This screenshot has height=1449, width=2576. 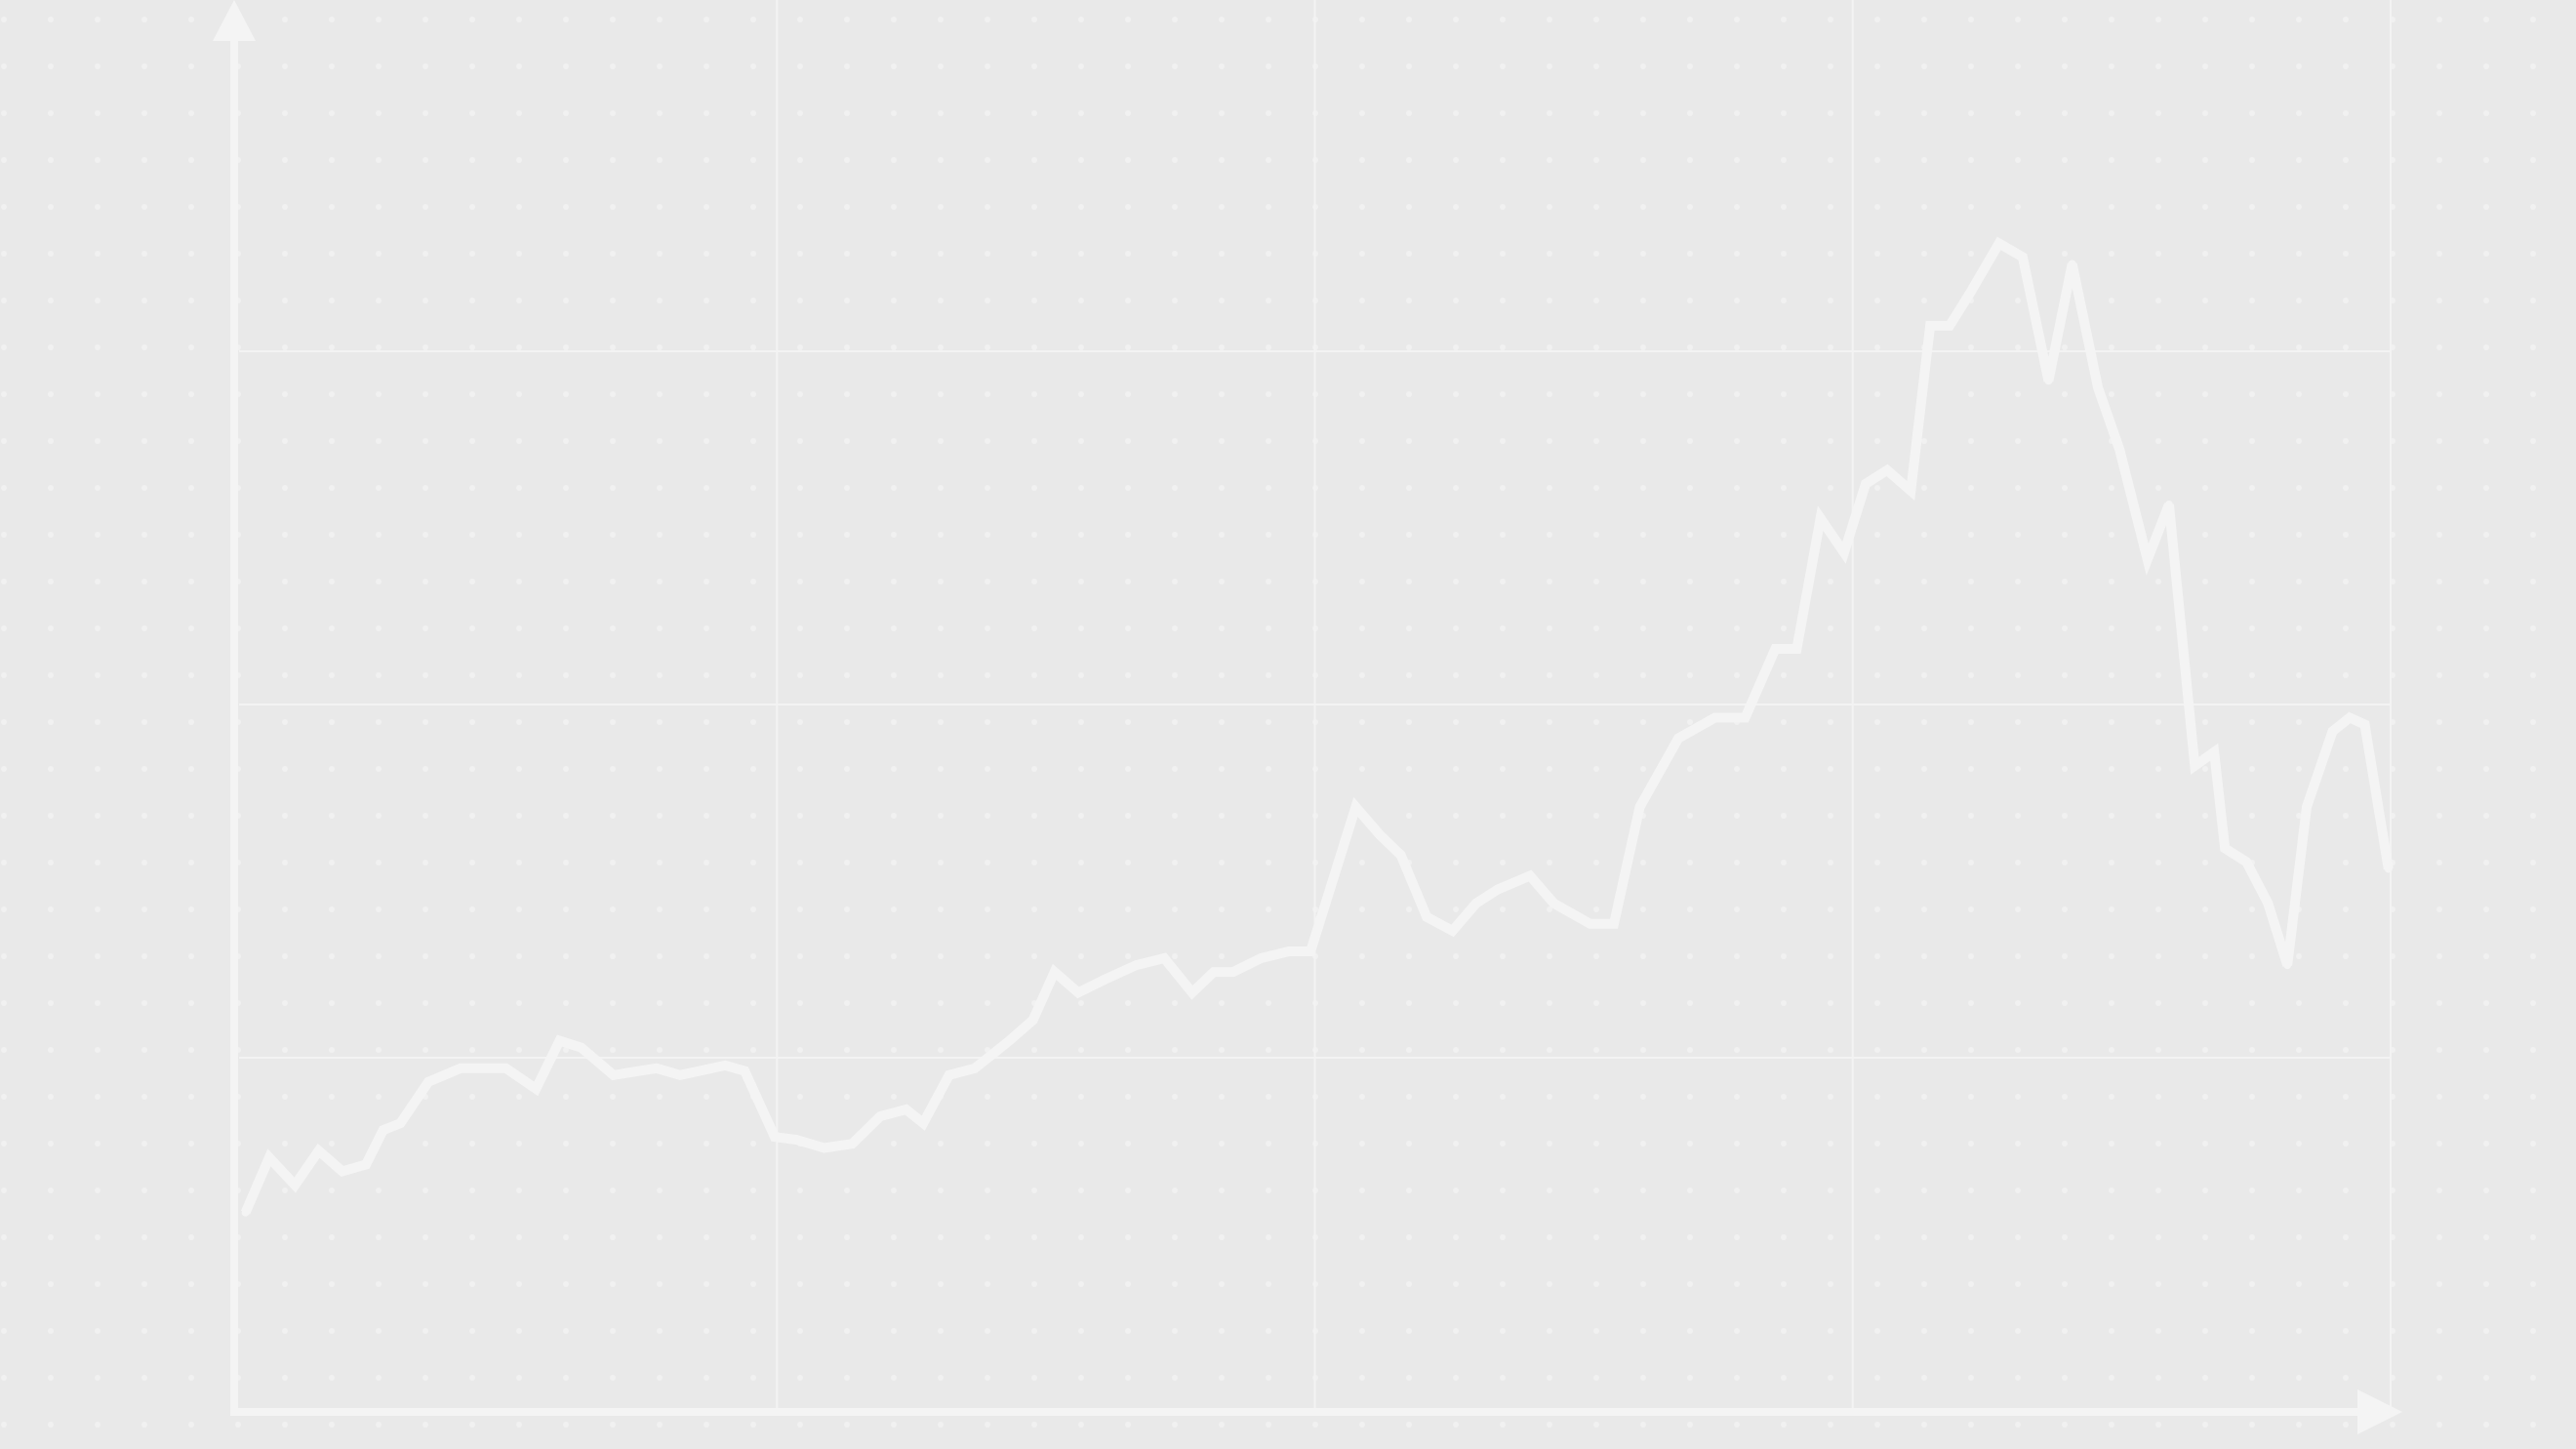 What do you see at coordinates (234, 20) in the screenshot?
I see `y-axis-arrowhead` at bounding box center [234, 20].